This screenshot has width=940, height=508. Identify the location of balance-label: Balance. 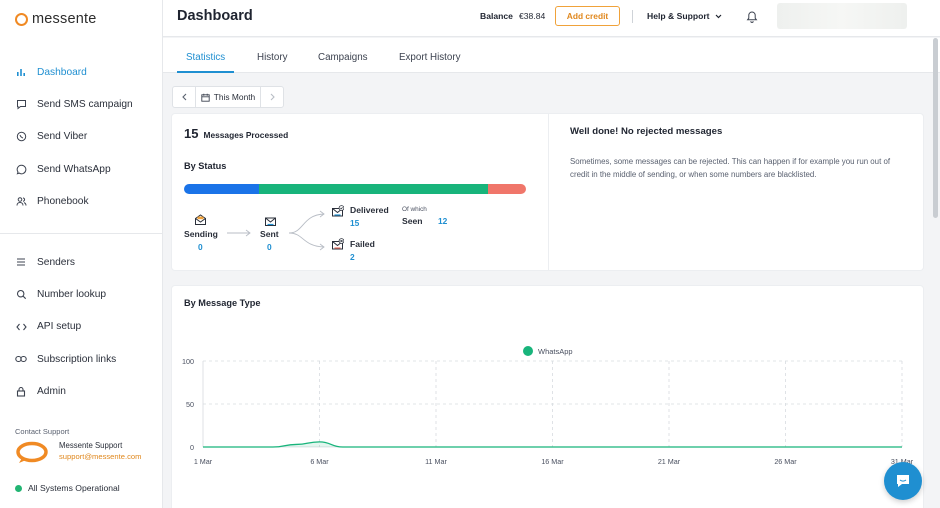
(496, 16).